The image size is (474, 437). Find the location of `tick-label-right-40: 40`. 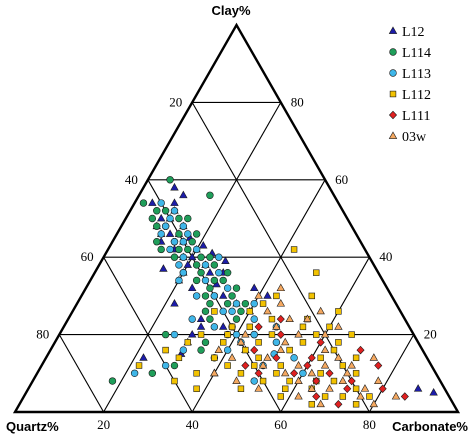

tick-label-right-40: 40 is located at coordinates (385, 256).